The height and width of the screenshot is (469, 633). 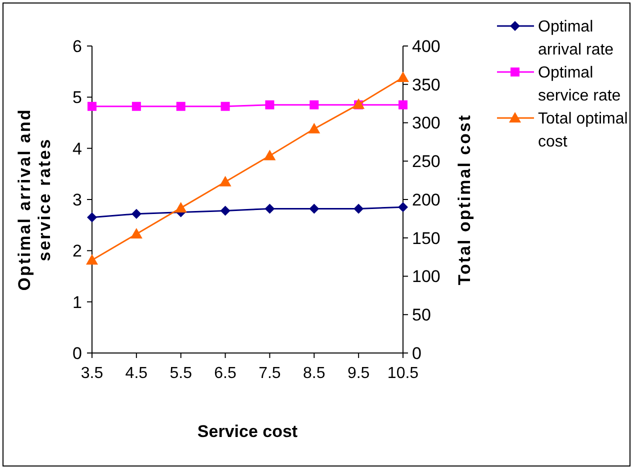 I want to click on y-tick-label: 3, so click(x=77, y=200).